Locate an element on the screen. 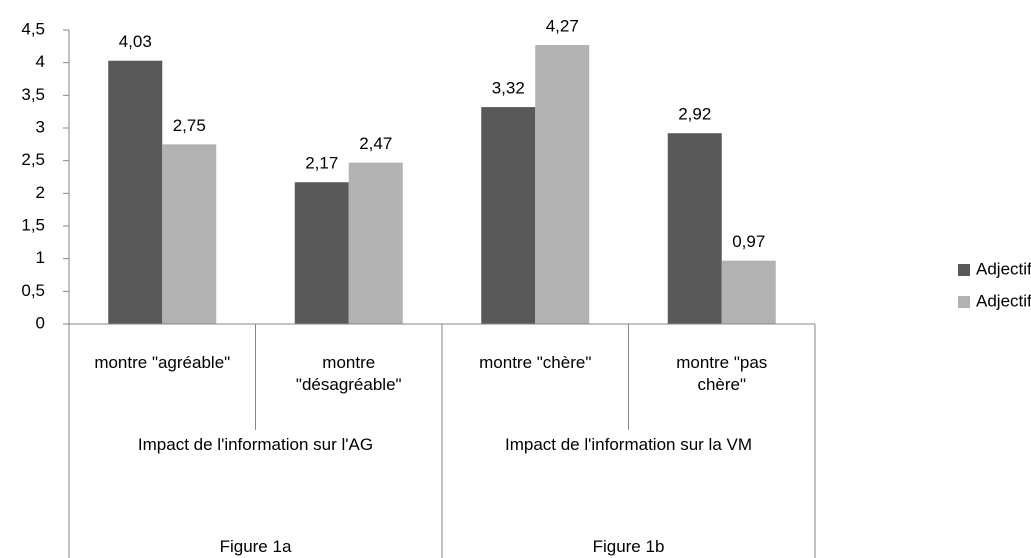  category-group-label: Impact de l'information sur l'AG is located at coordinates (255, 444).